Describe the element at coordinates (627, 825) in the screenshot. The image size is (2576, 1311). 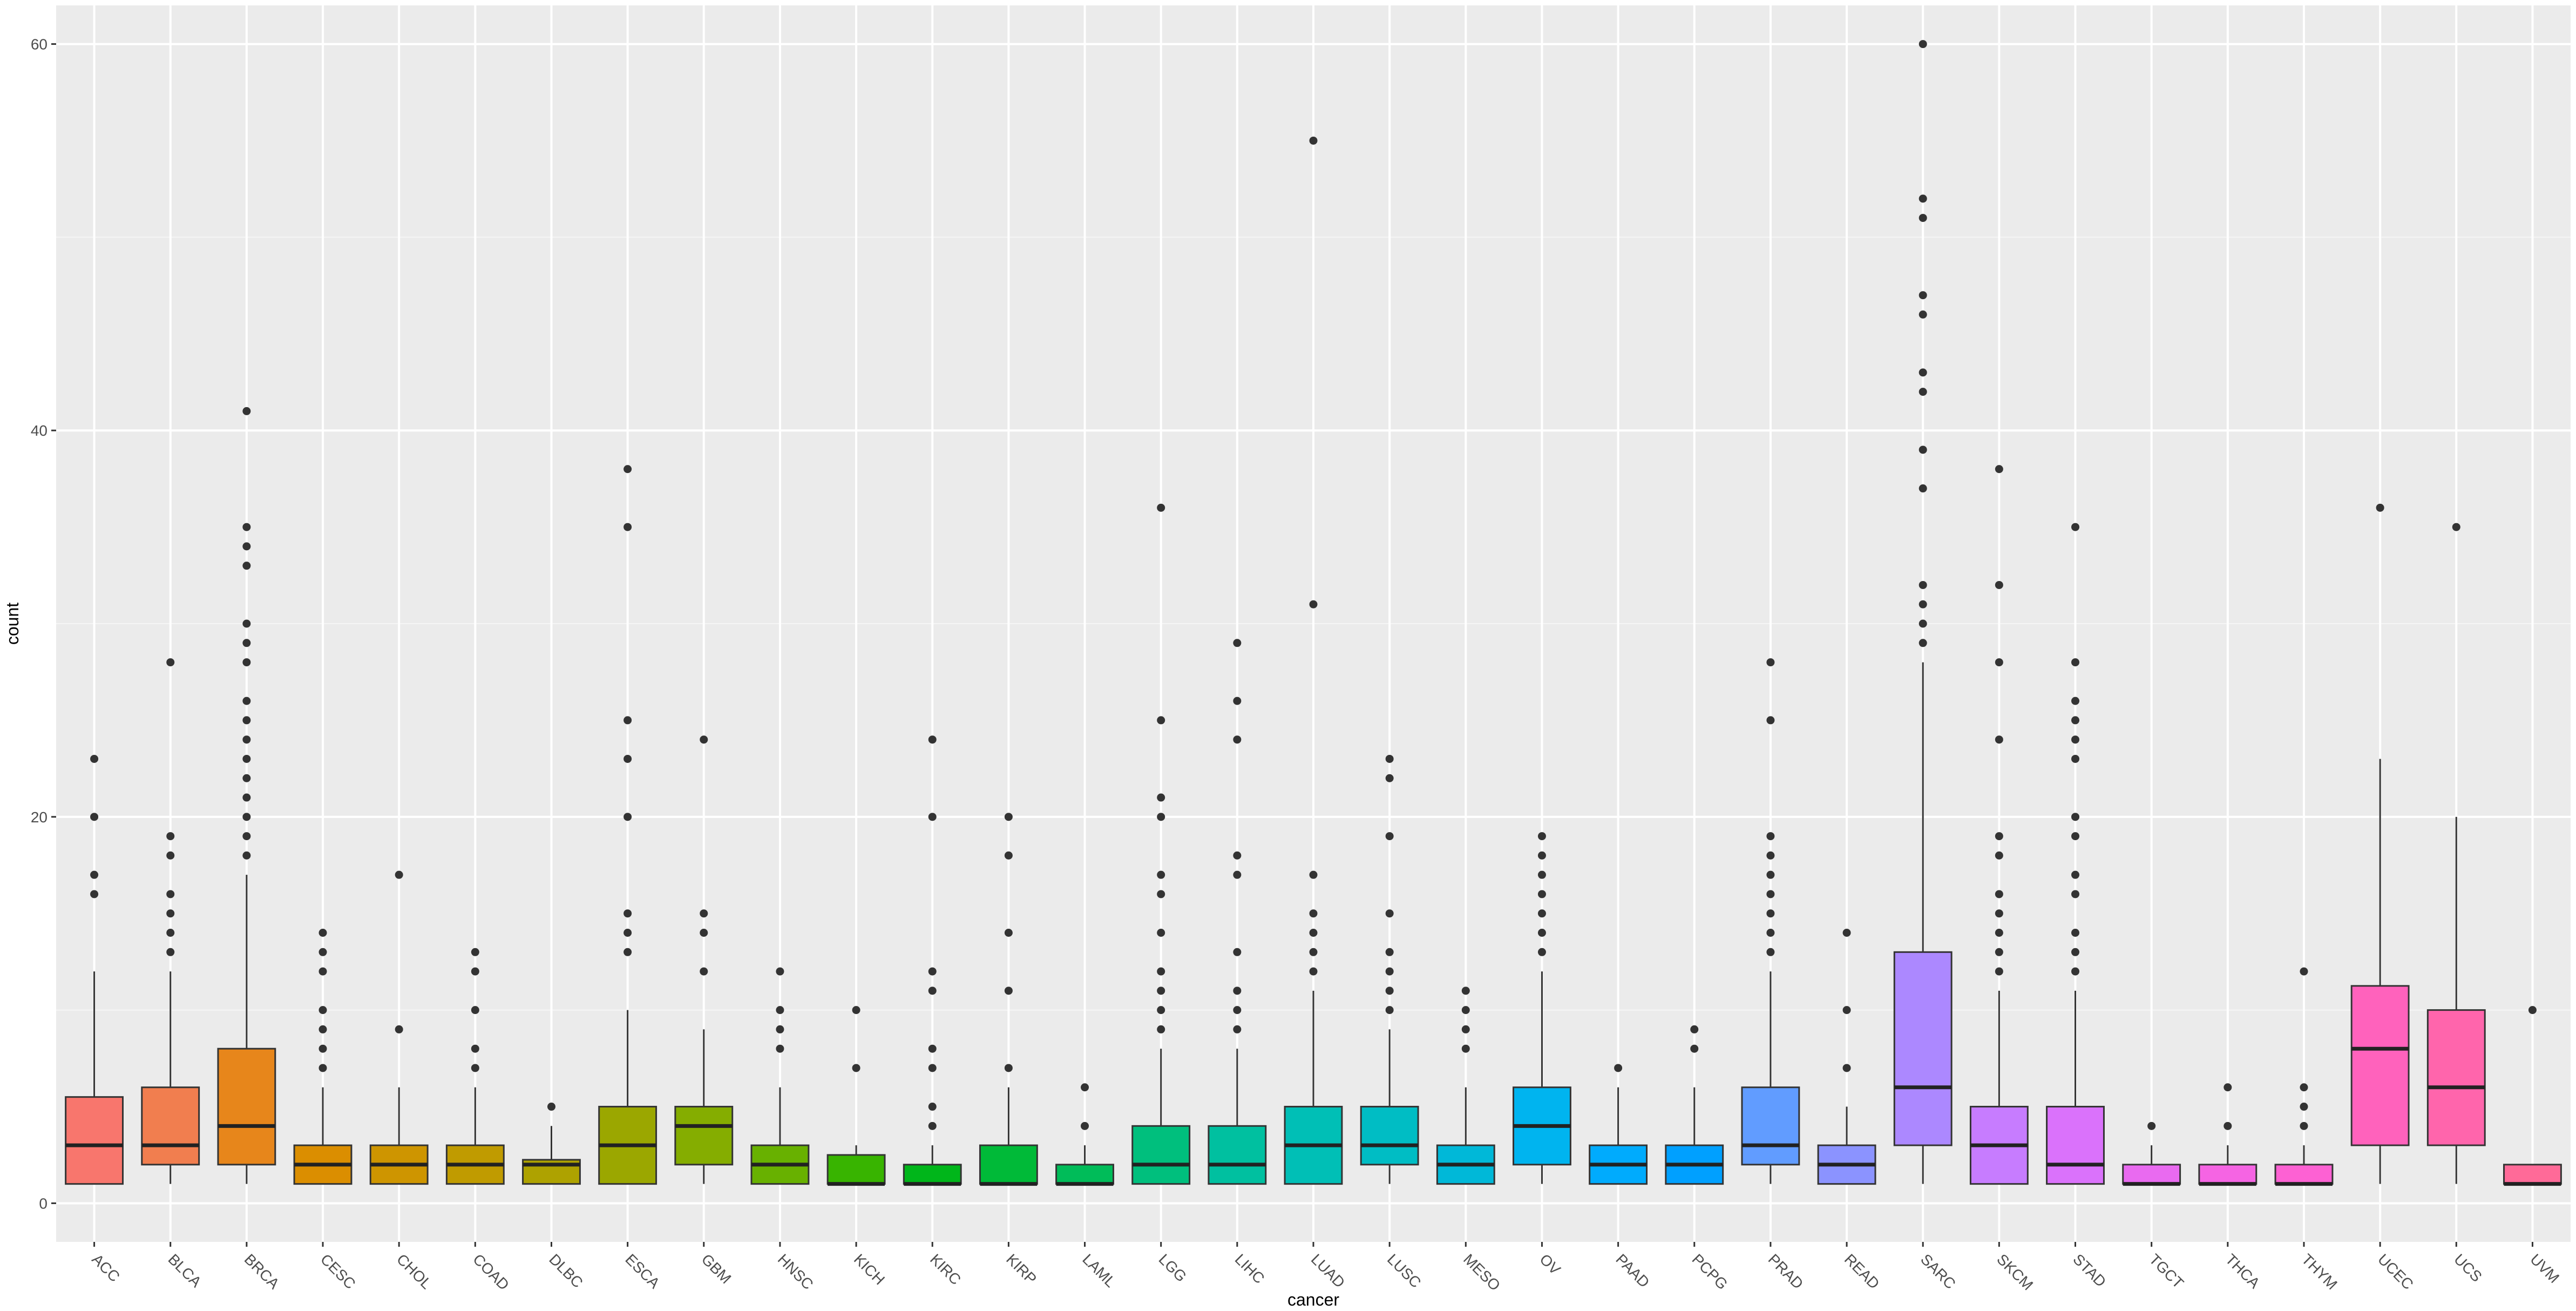
I see `box-esca` at that location.